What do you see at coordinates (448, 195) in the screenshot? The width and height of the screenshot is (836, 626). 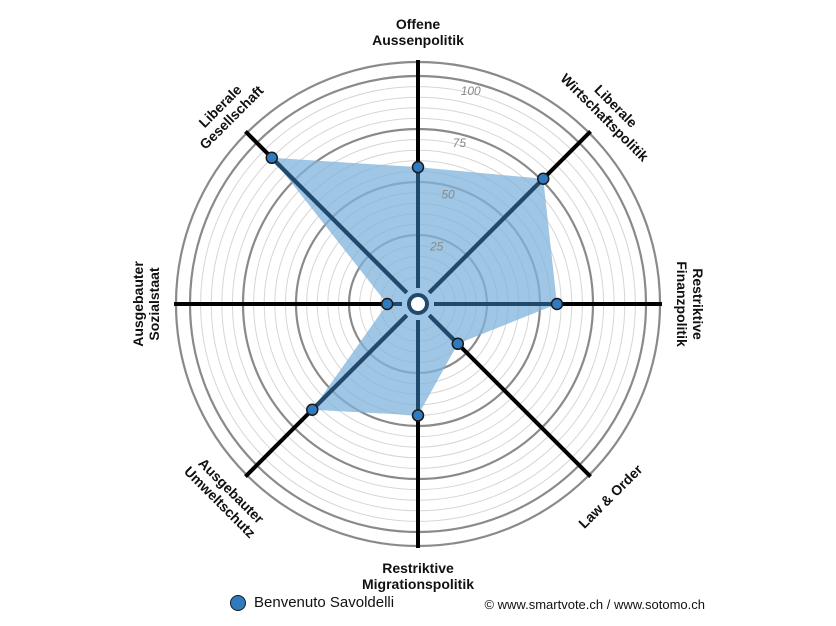 I see `tick-label: 50` at bounding box center [448, 195].